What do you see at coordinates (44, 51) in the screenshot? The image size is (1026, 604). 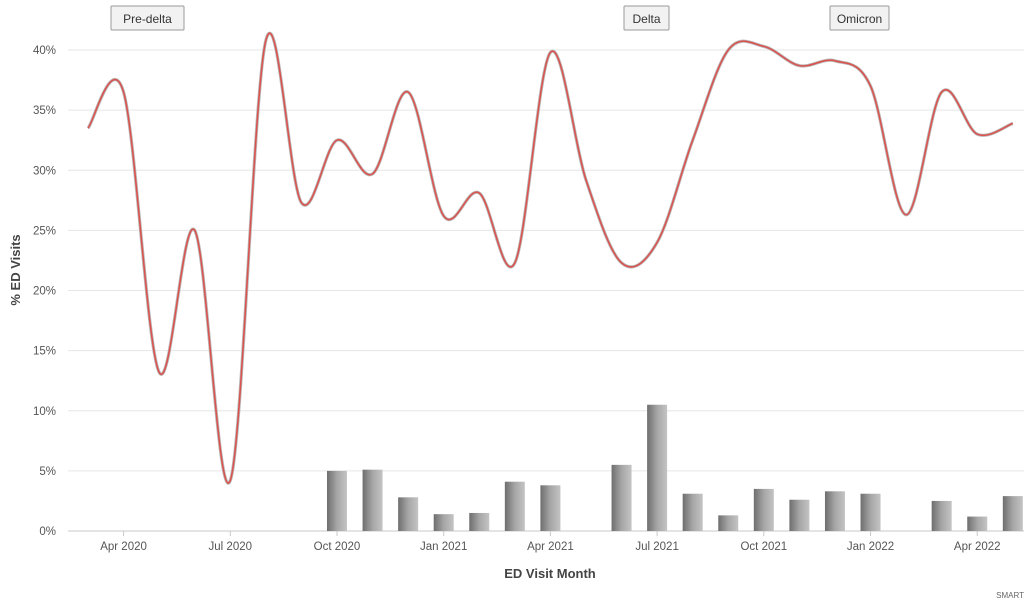 I see `y-tick-label: 40%` at bounding box center [44, 51].